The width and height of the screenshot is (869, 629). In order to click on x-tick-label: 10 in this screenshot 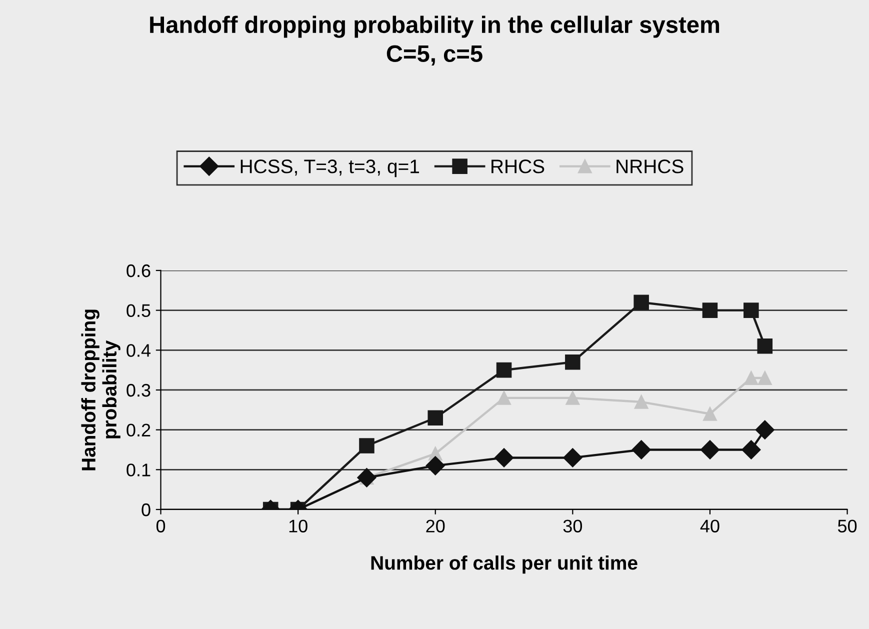, I will do `click(298, 526)`.